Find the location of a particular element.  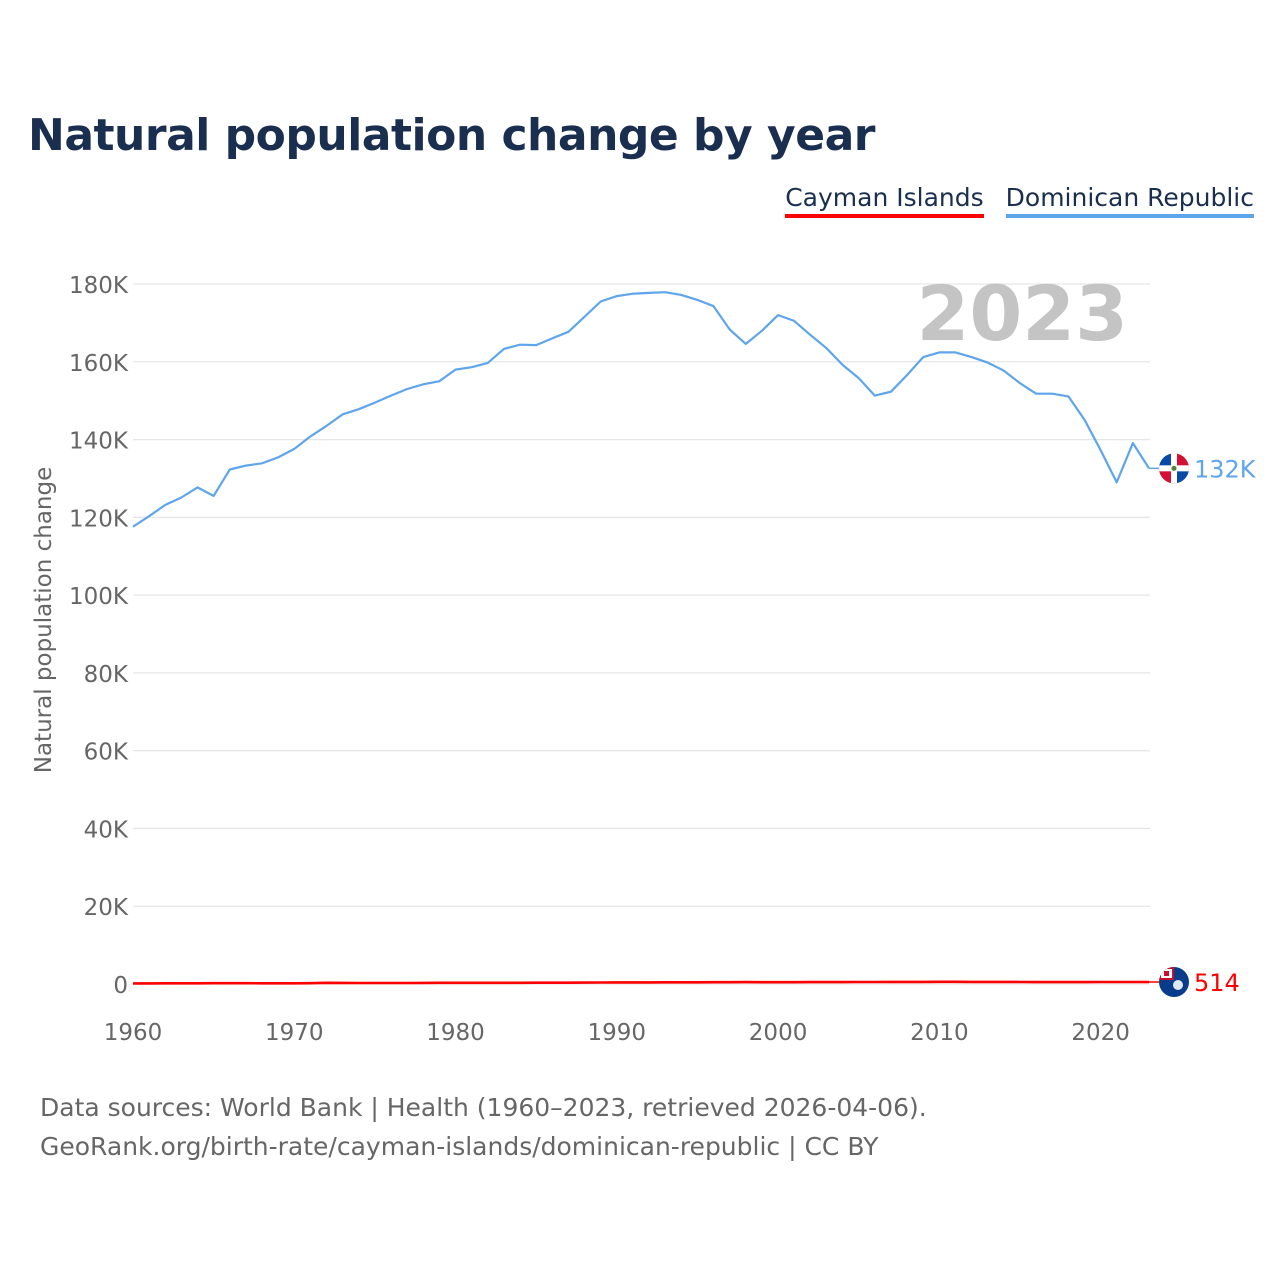

y-tick-label: 160K is located at coordinates (99, 364).